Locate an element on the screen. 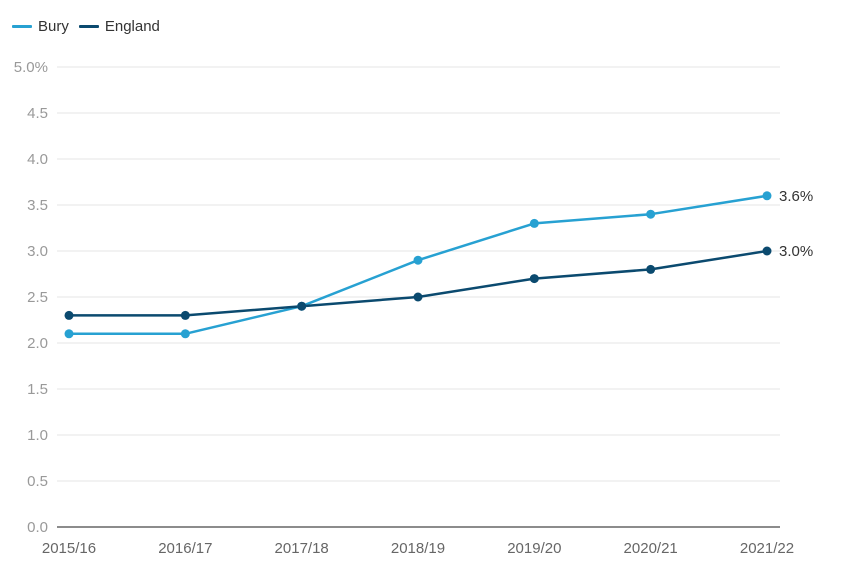  y-tick-label: 5.0% is located at coordinates (31, 67).